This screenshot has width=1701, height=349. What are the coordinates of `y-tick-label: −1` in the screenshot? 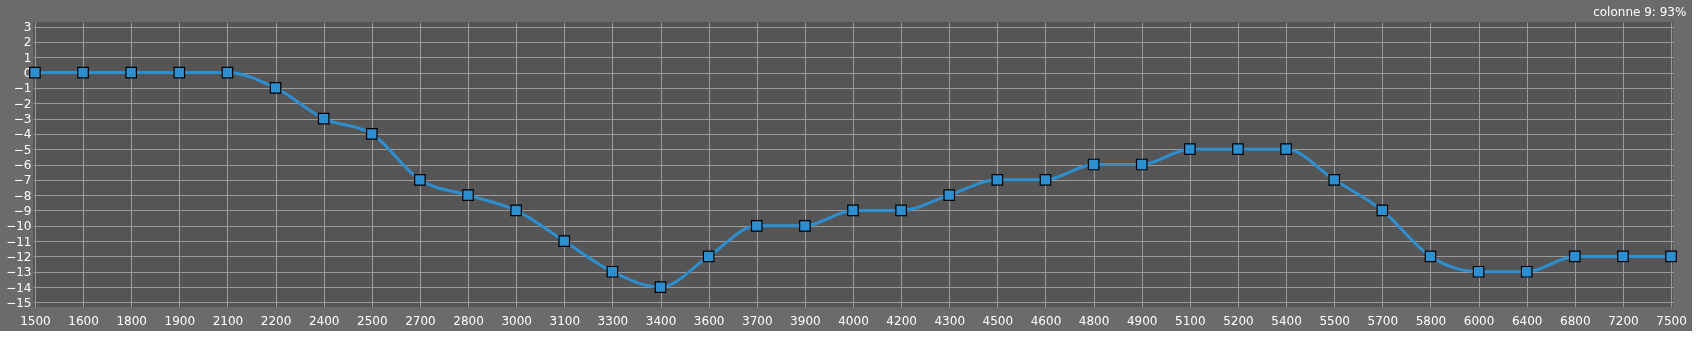 It's located at (22, 88).